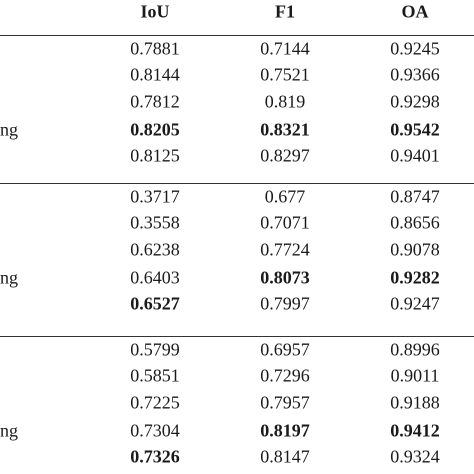  I want to click on cell: 0.5799, so click(155, 349).